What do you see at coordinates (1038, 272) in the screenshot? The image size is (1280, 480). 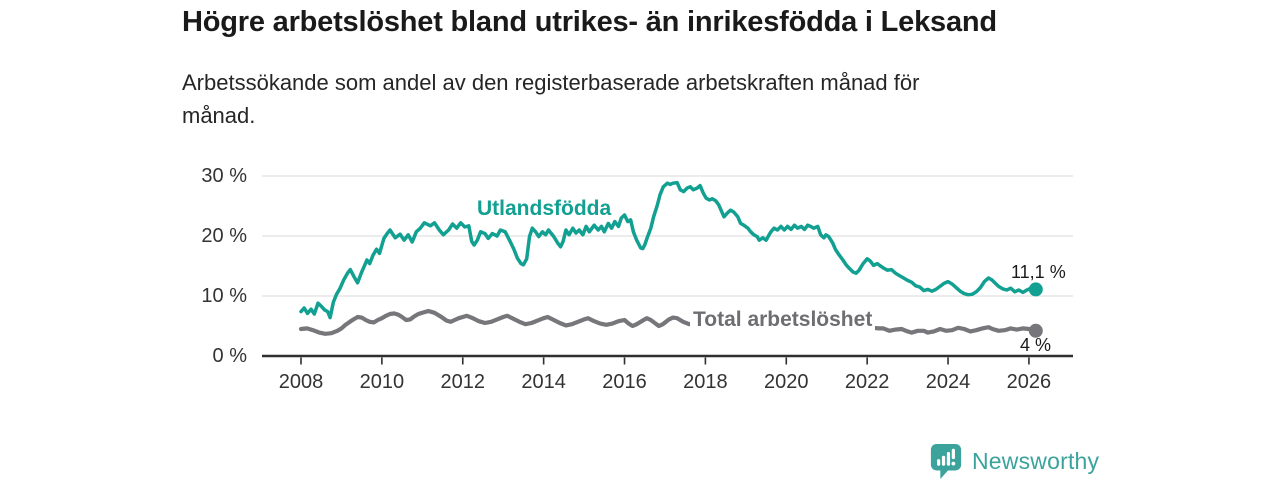 I see `end-value-label-utlandsfodda: 11,1 %` at bounding box center [1038, 272].